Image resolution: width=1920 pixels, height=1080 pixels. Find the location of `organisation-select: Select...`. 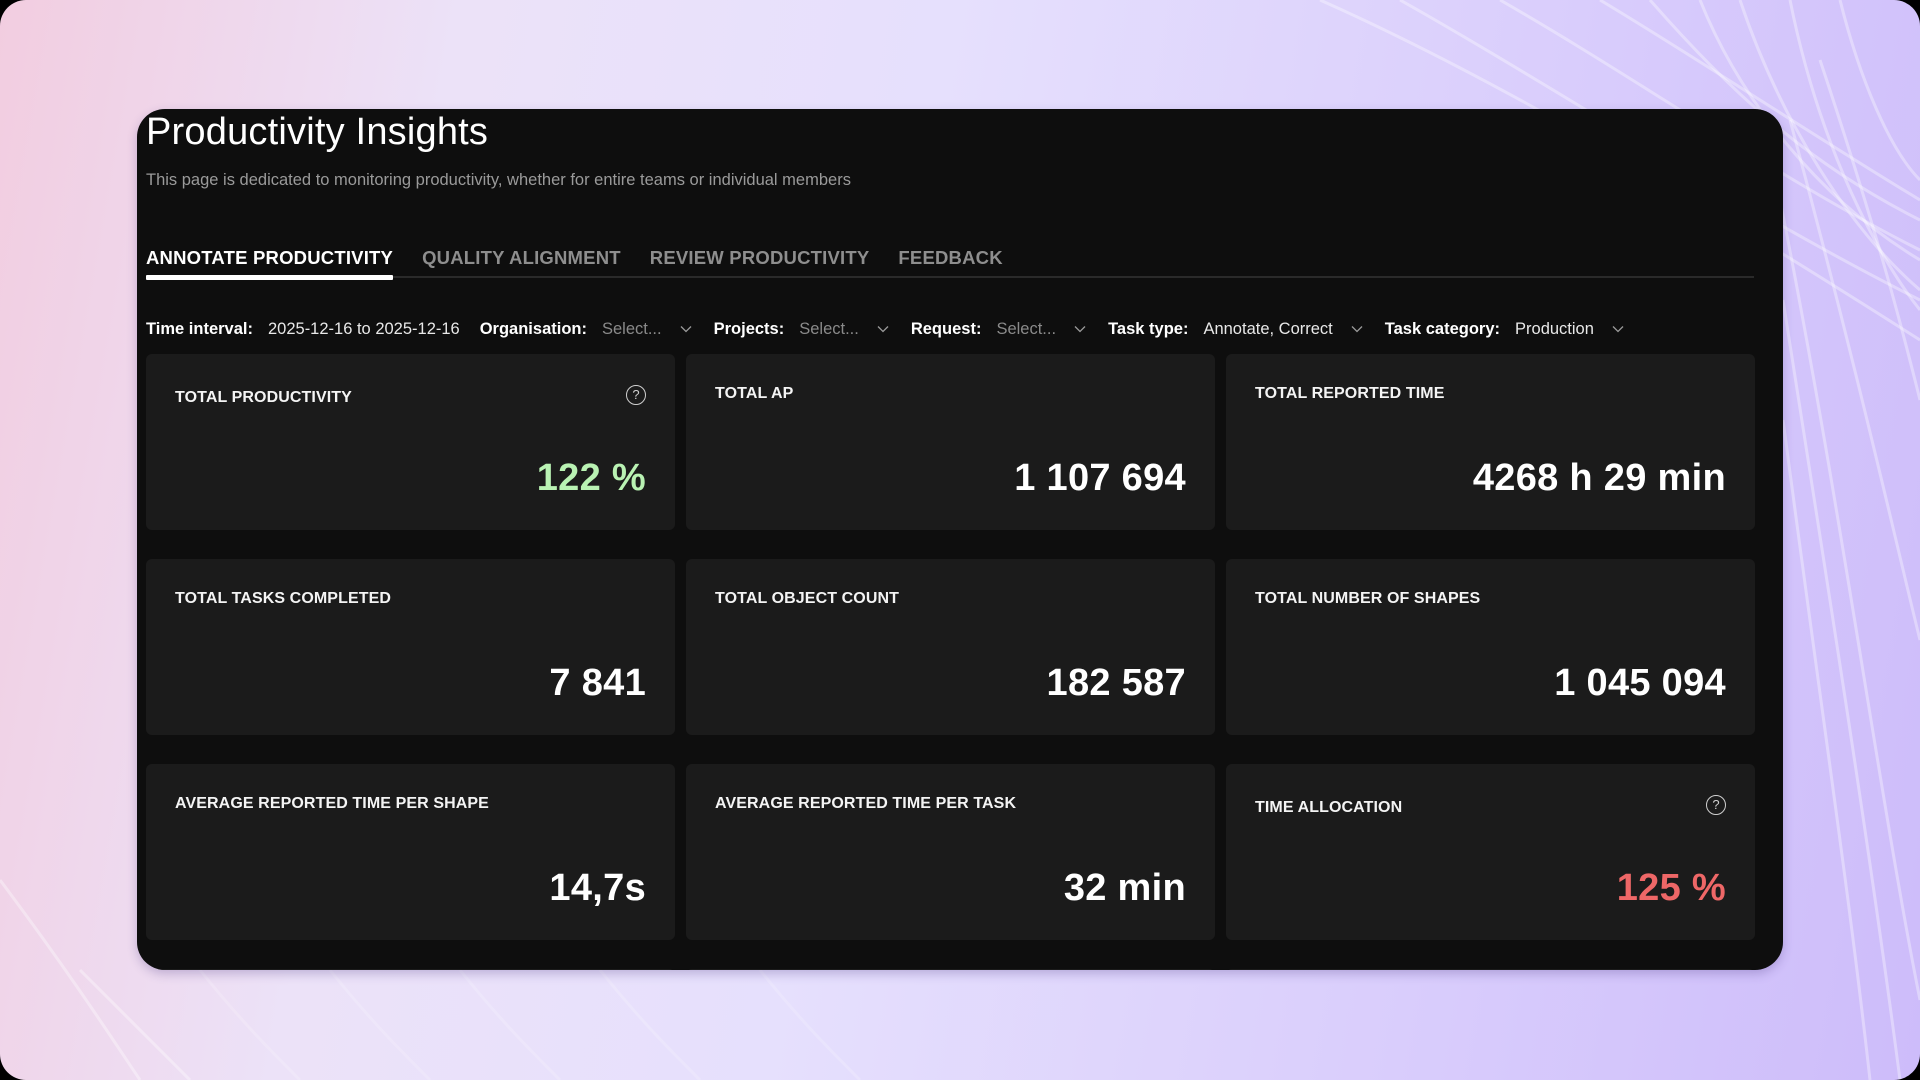

organisation-select: Select... is located at coordinates (647, 329).